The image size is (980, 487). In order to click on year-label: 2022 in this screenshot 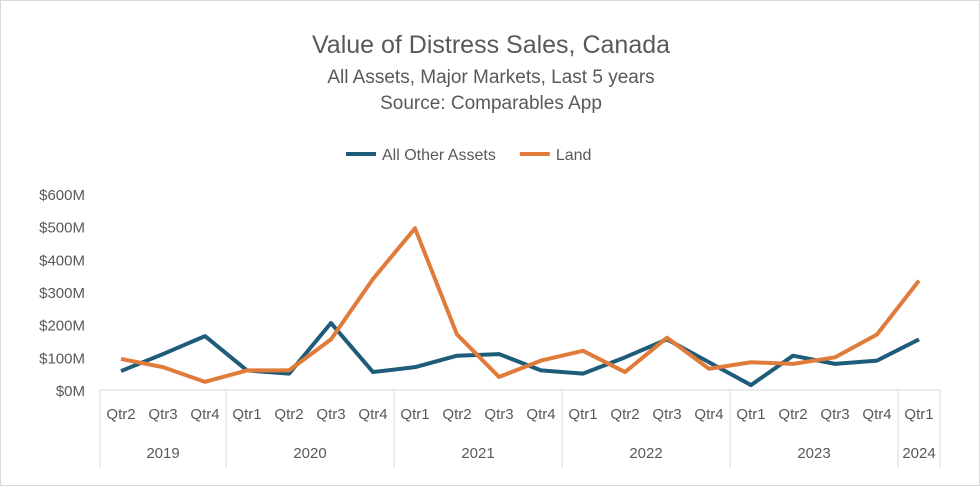, I will do `click(645, 453)`.